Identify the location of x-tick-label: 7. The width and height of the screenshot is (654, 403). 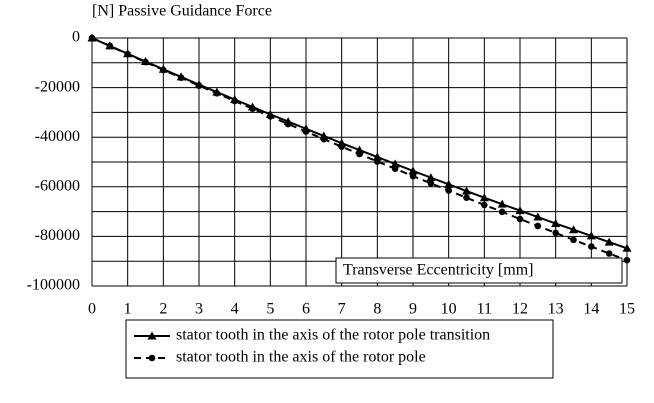
(342, 309).